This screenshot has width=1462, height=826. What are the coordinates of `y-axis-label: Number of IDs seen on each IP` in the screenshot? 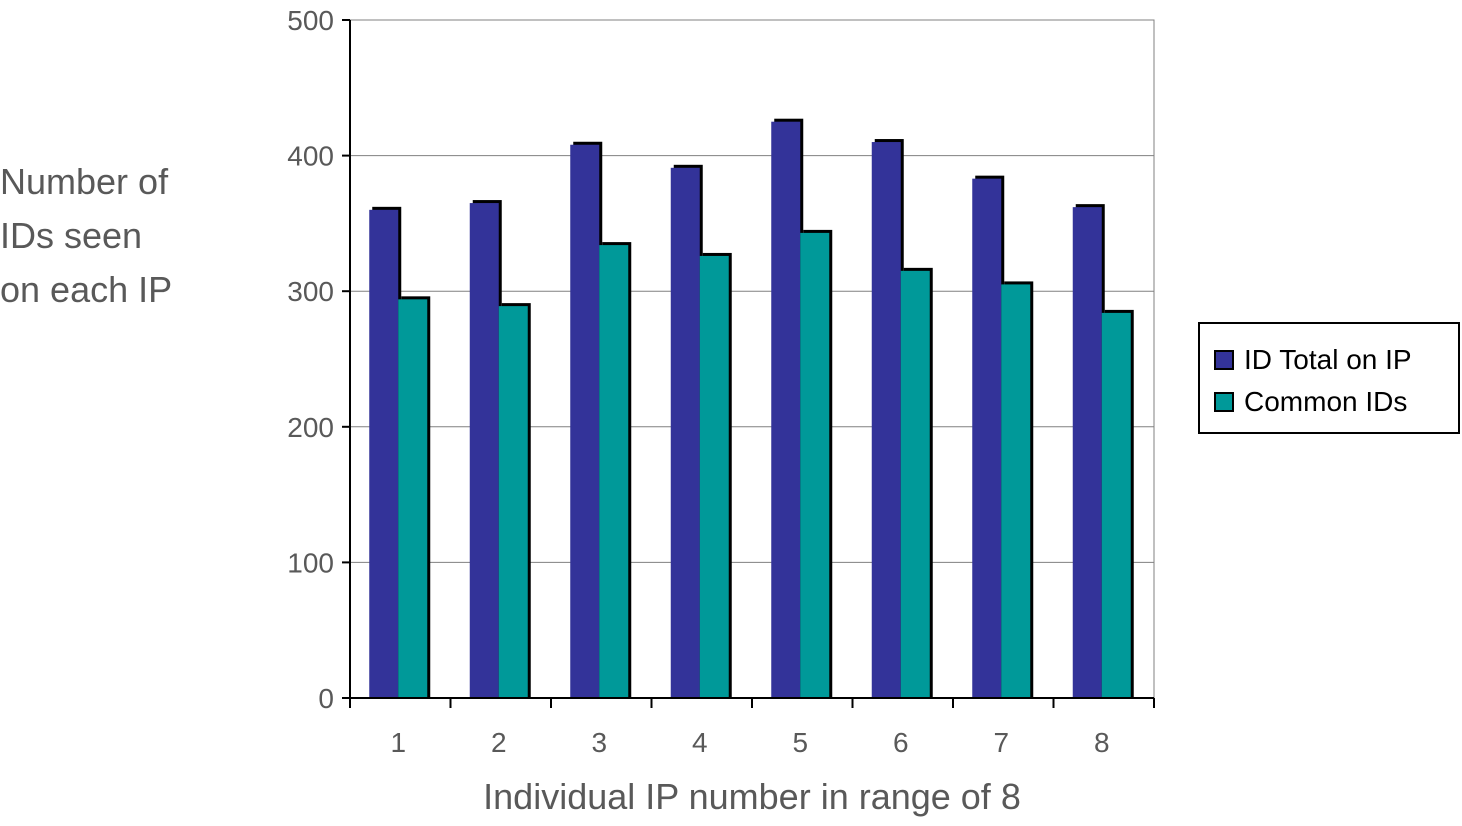 It's located at (119, 236).